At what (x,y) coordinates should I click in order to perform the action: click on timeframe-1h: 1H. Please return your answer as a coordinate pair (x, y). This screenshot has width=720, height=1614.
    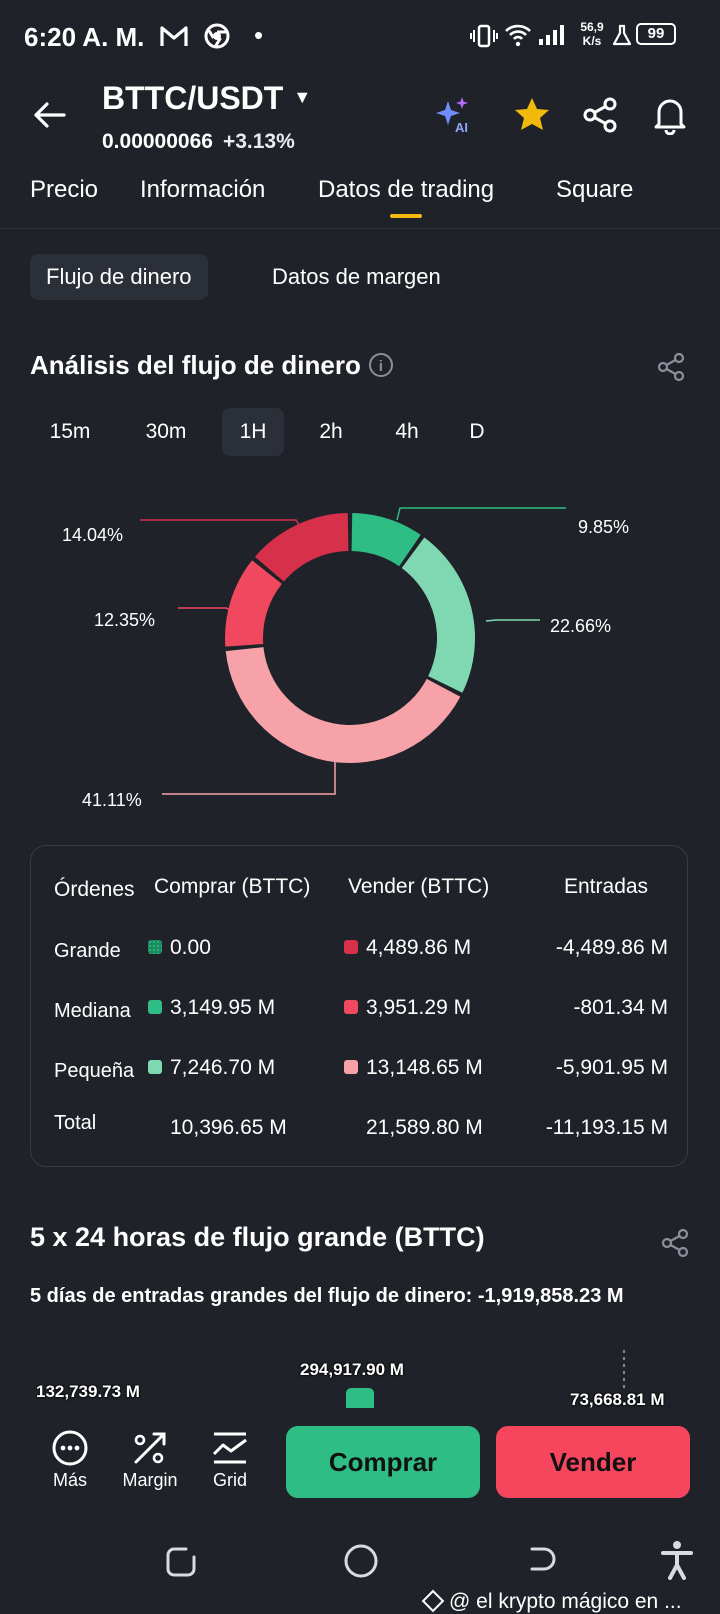
    Looking at the image, I should click on (253, 432).